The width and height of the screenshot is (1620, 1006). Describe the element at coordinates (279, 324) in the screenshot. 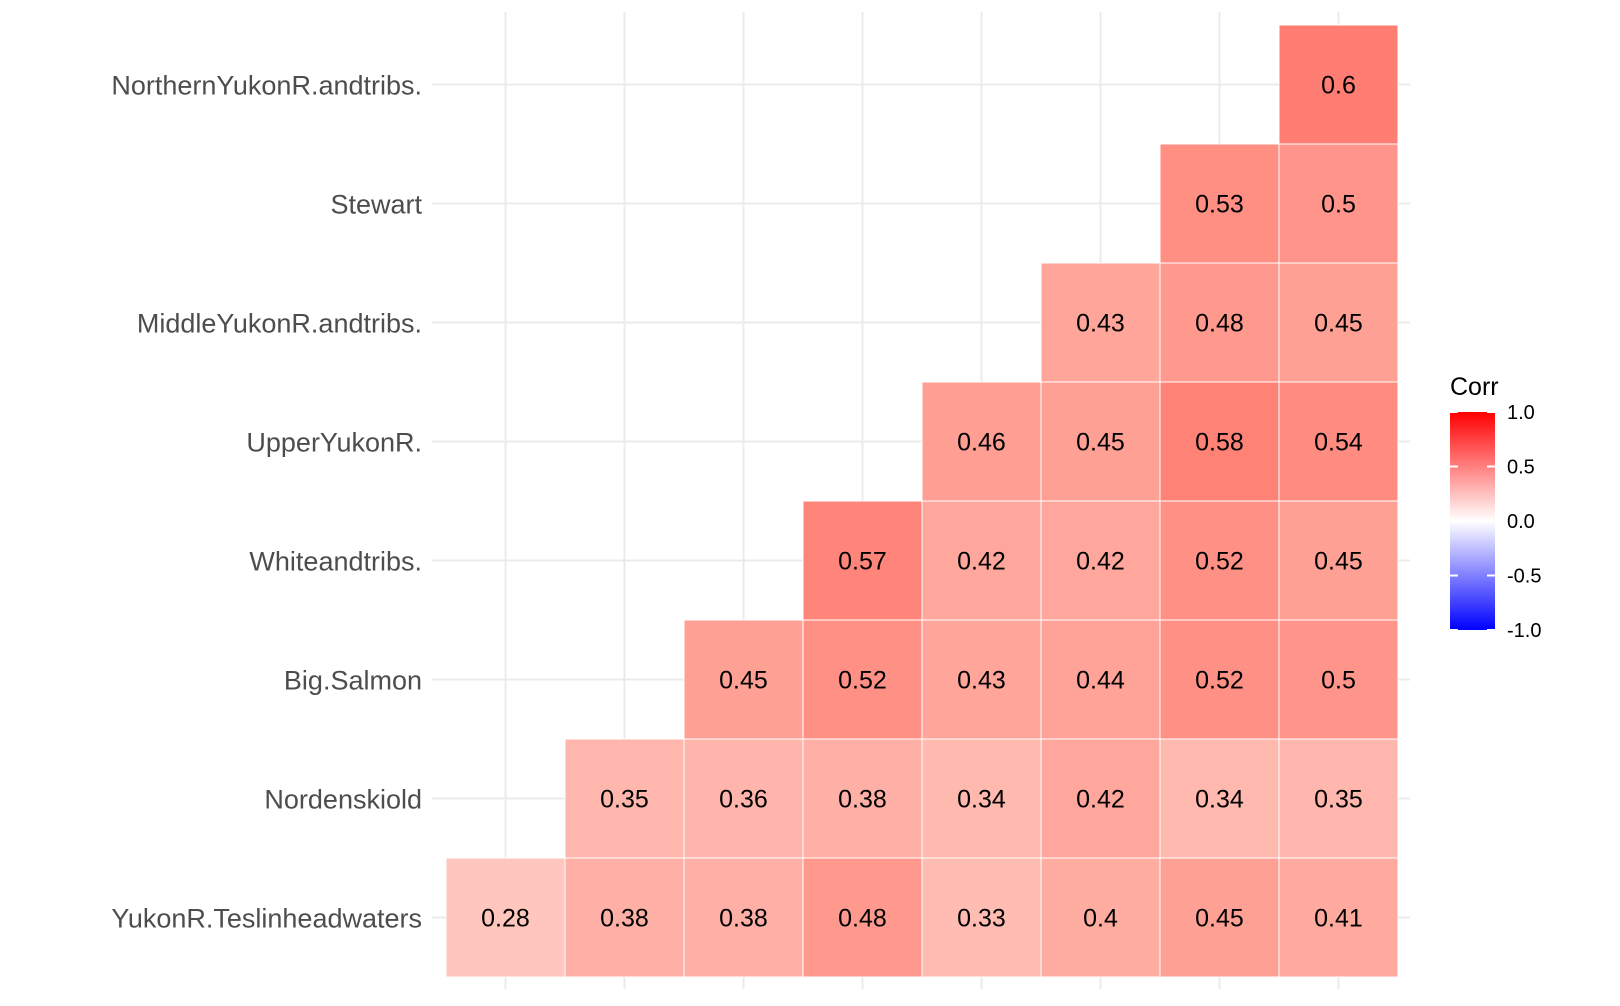

I see `y-axis-label: MiddleYukonR.andtribs.` at that location.